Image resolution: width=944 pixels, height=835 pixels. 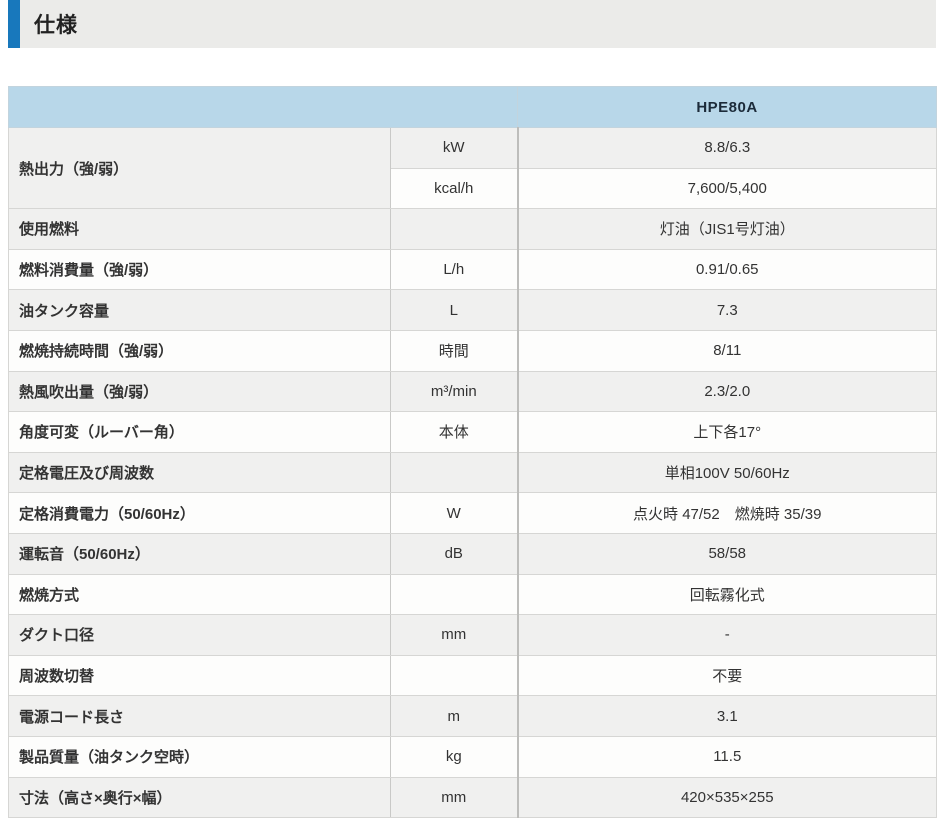 I want to click on model-name: HPE80A, so click(x=727, y=107).